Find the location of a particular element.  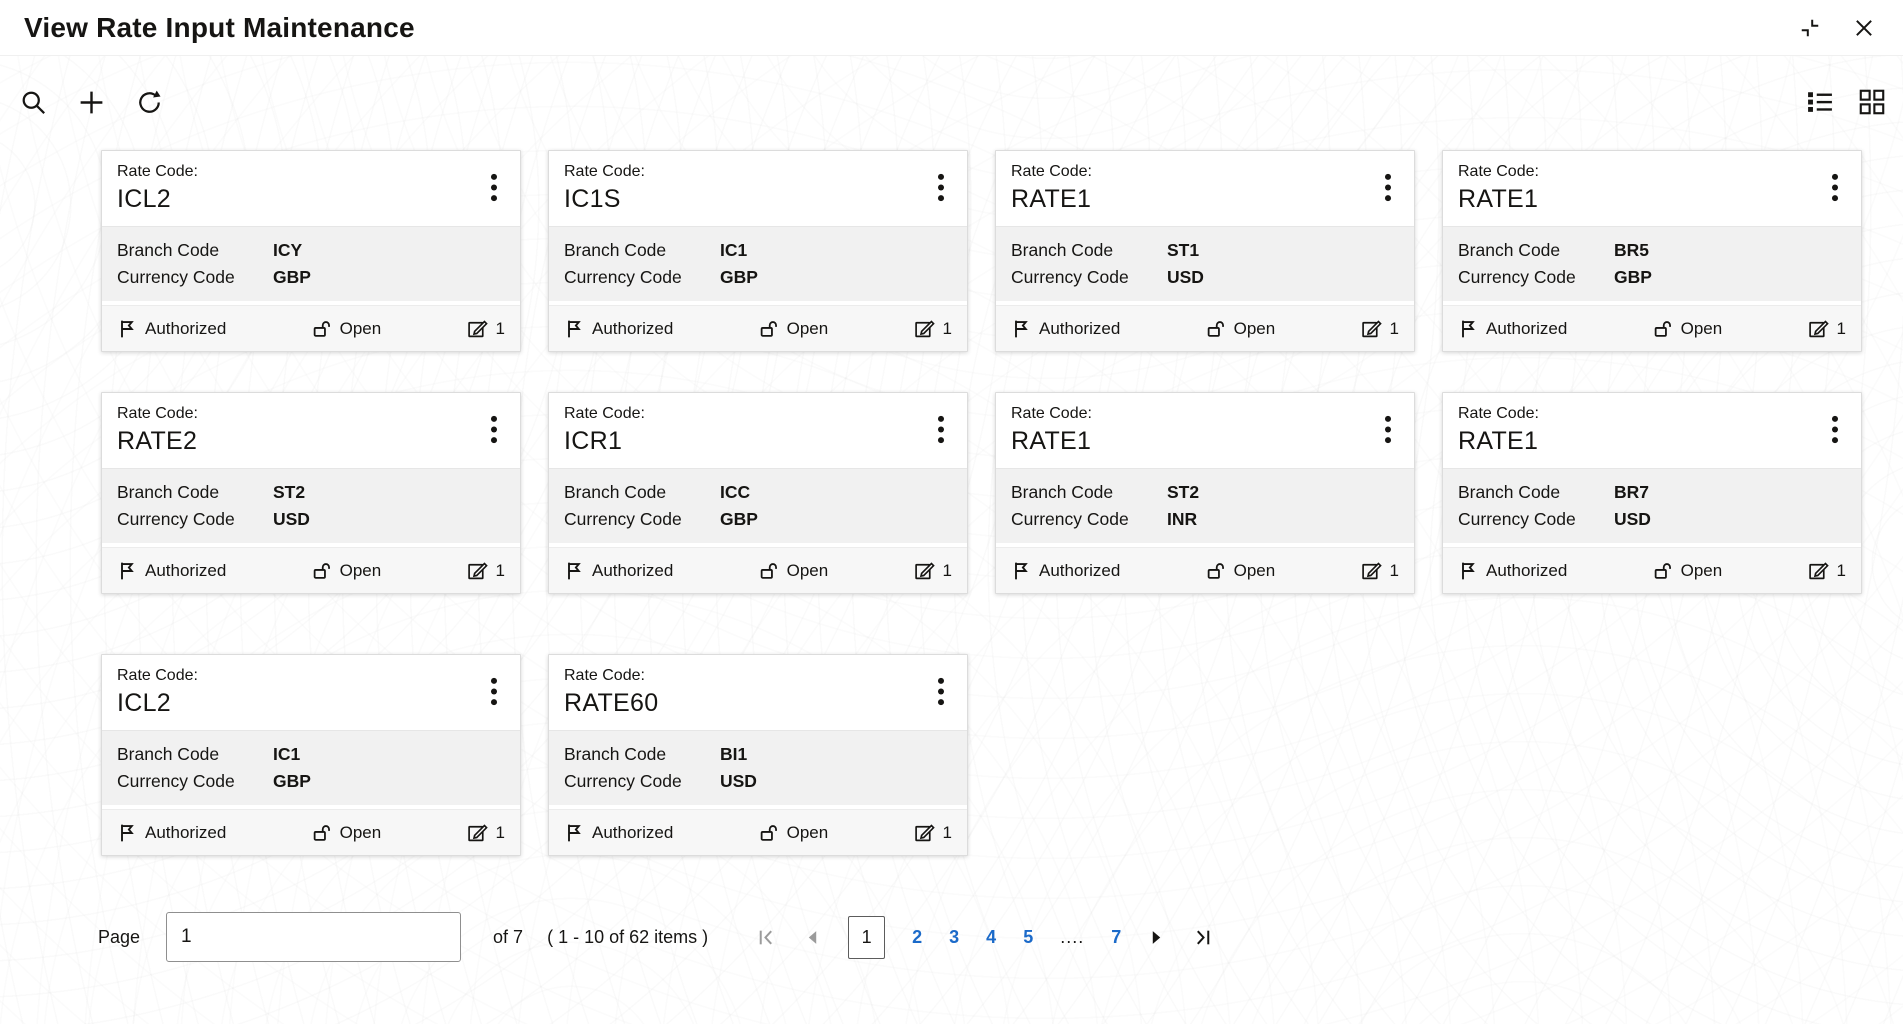

refresh-button is located at coordinates (149, 102).